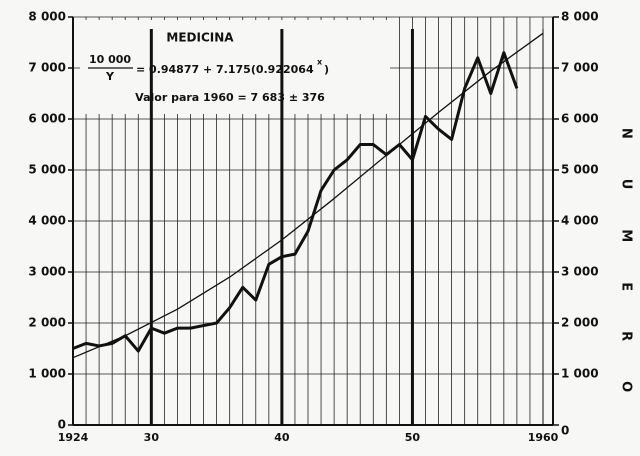 This screenshot has height=456, width=640. I want to click on y2-tick-label: 2 000, so click(580, 323).